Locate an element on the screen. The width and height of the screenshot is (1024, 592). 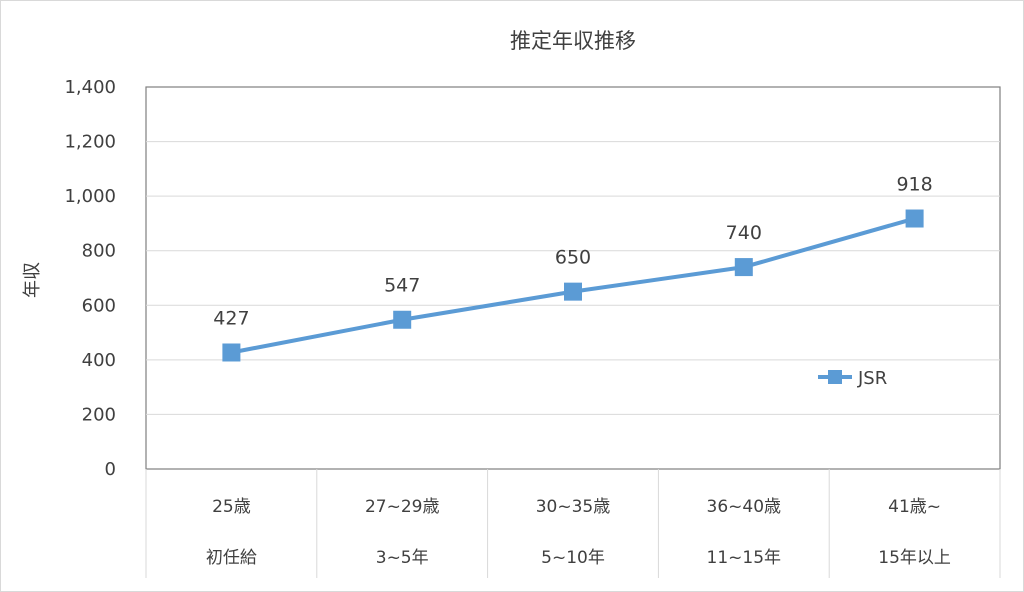
x-category-tenure: 初任給 is located at coordinates (231, 558).